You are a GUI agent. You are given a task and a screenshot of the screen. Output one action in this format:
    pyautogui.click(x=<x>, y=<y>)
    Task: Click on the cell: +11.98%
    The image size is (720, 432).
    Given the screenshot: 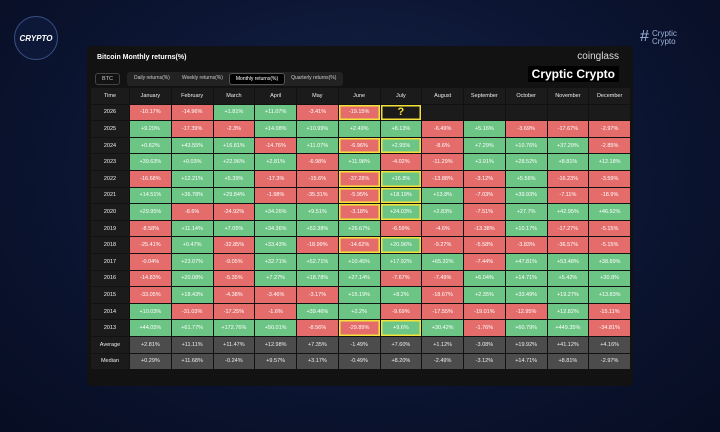 What is the action you would take?
    pyautogui.click(x=359, y=162)
    